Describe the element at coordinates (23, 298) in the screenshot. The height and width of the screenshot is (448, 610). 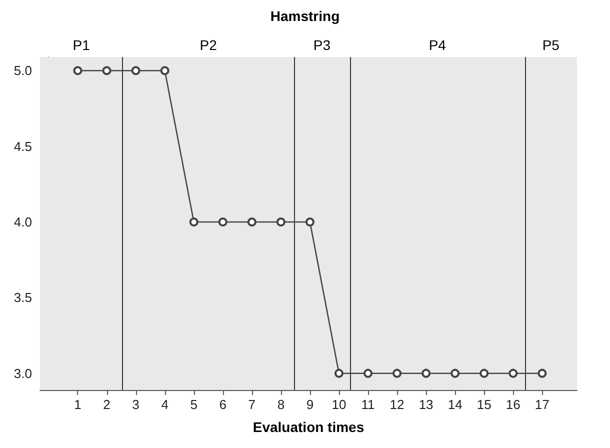
I see `y-tick-label: 3.5` at that location.